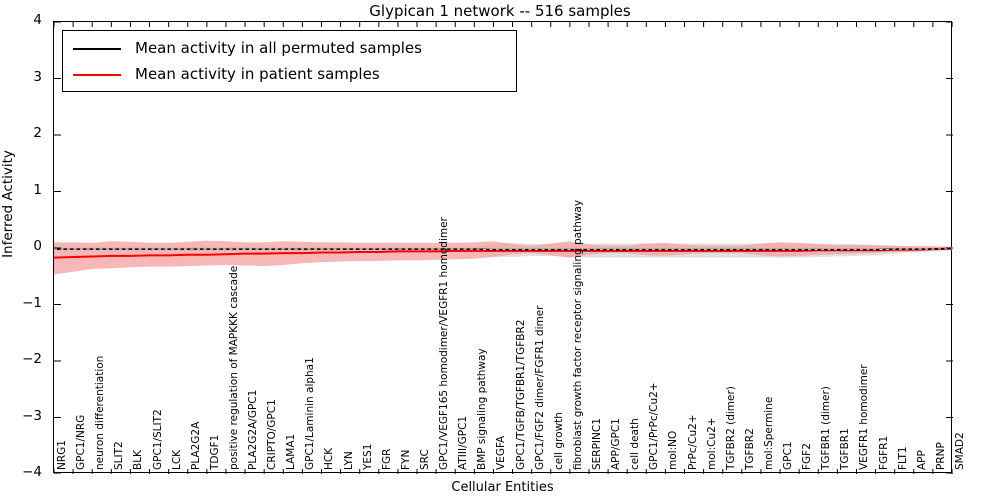 The height and width of the screenshot is (500, 1000). What do you see at coordinates (195, 445) in the screenshot?
I see `x-tick-label: PLA2G2A` at bounding box center [195, 445].